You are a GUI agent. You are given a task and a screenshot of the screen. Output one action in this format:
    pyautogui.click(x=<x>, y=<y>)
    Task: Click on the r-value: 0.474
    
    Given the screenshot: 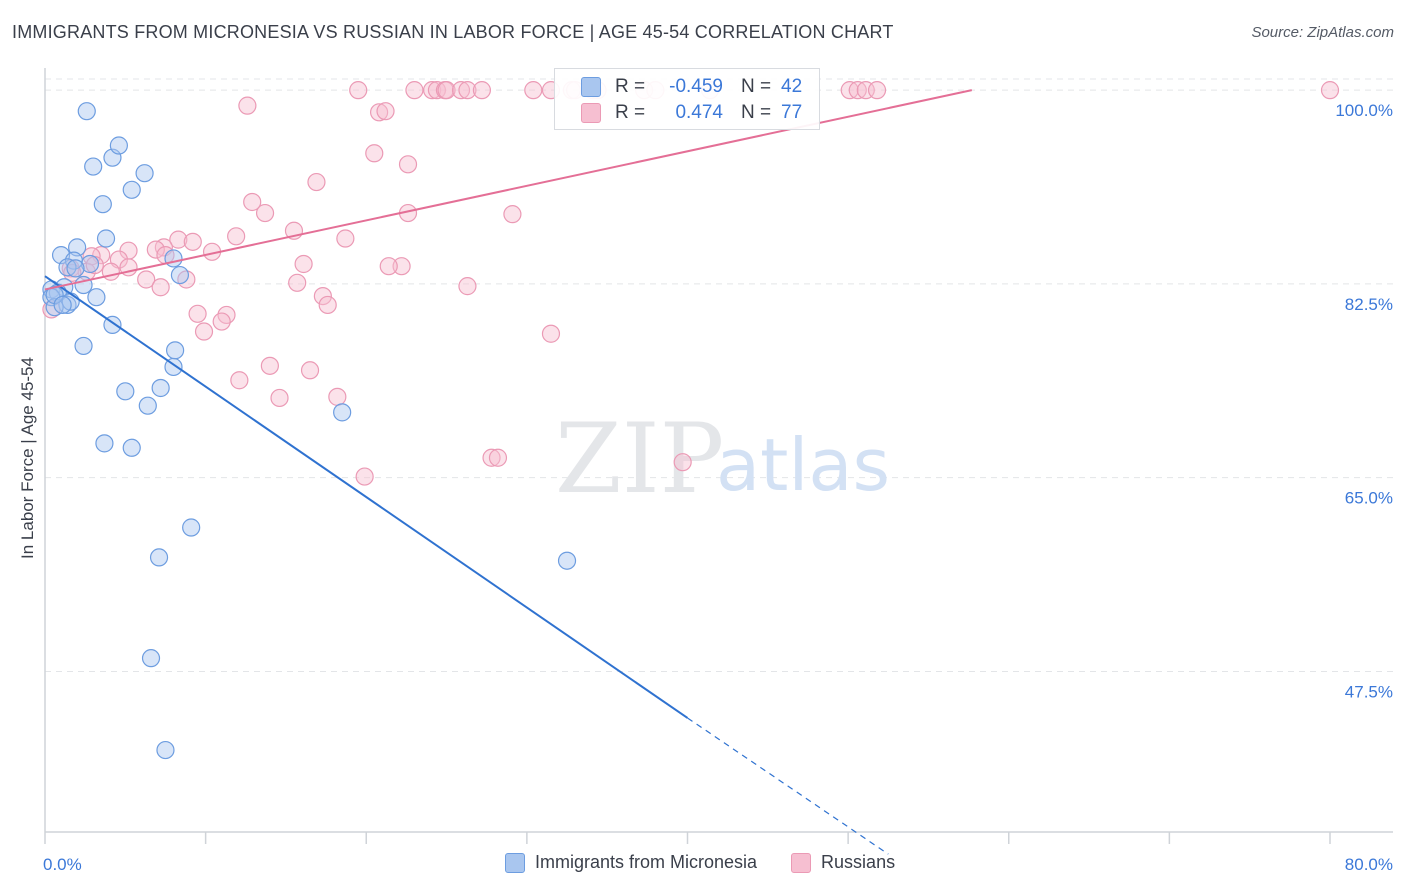 What is the action you would take?
    pyautogui.click(x=699, y=112)
    